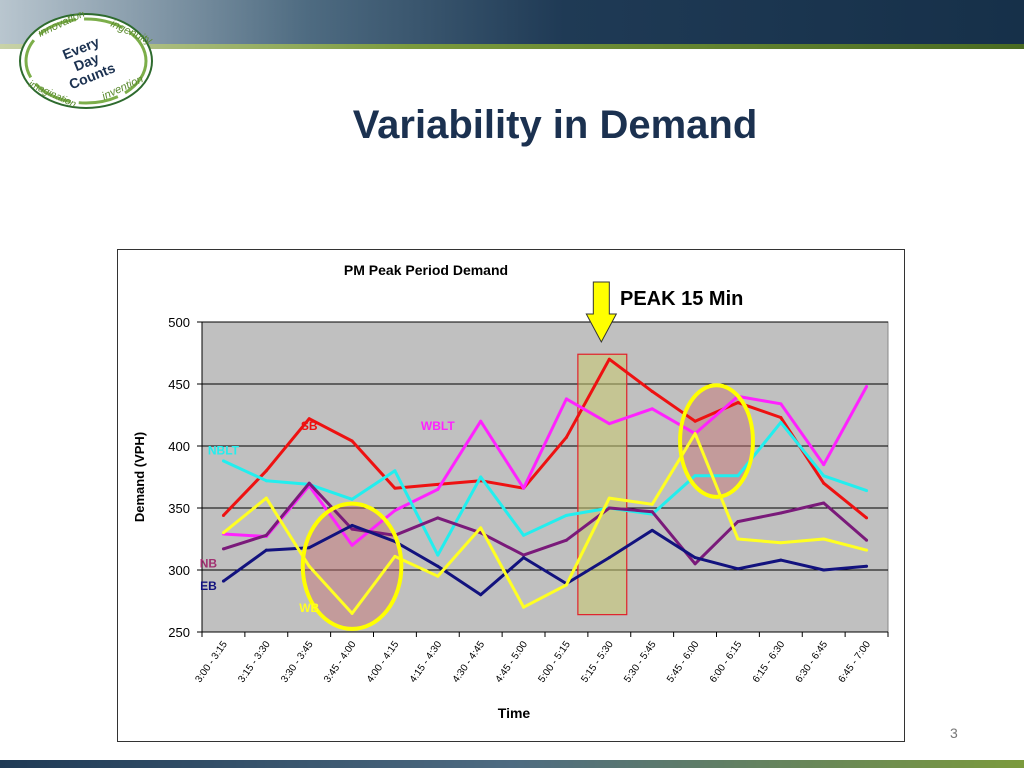  Describe the element at coordinates (297, 662) in the screenshot. I see `x-tick-label: 3:30 - 3:45` at that location.